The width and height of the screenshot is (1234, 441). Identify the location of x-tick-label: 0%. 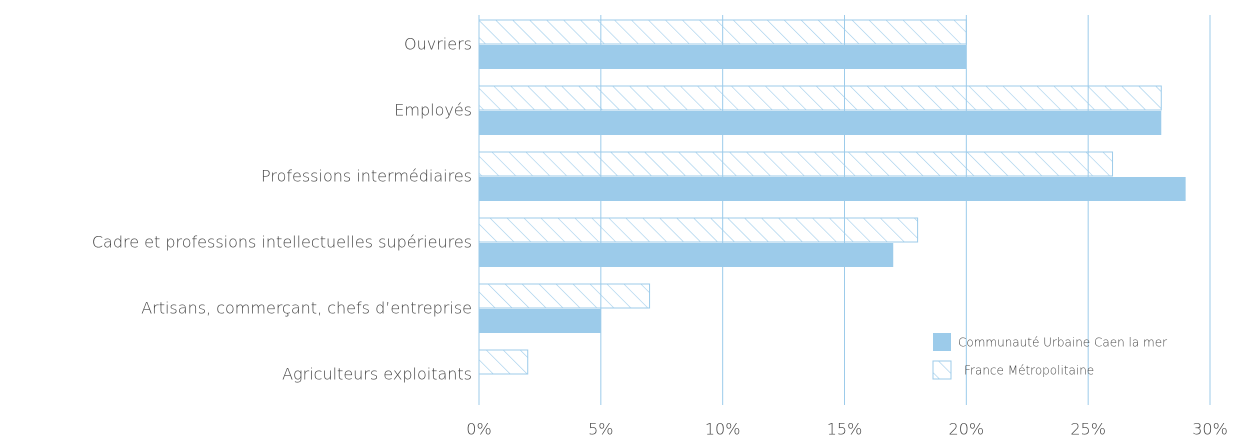
(478, 429).